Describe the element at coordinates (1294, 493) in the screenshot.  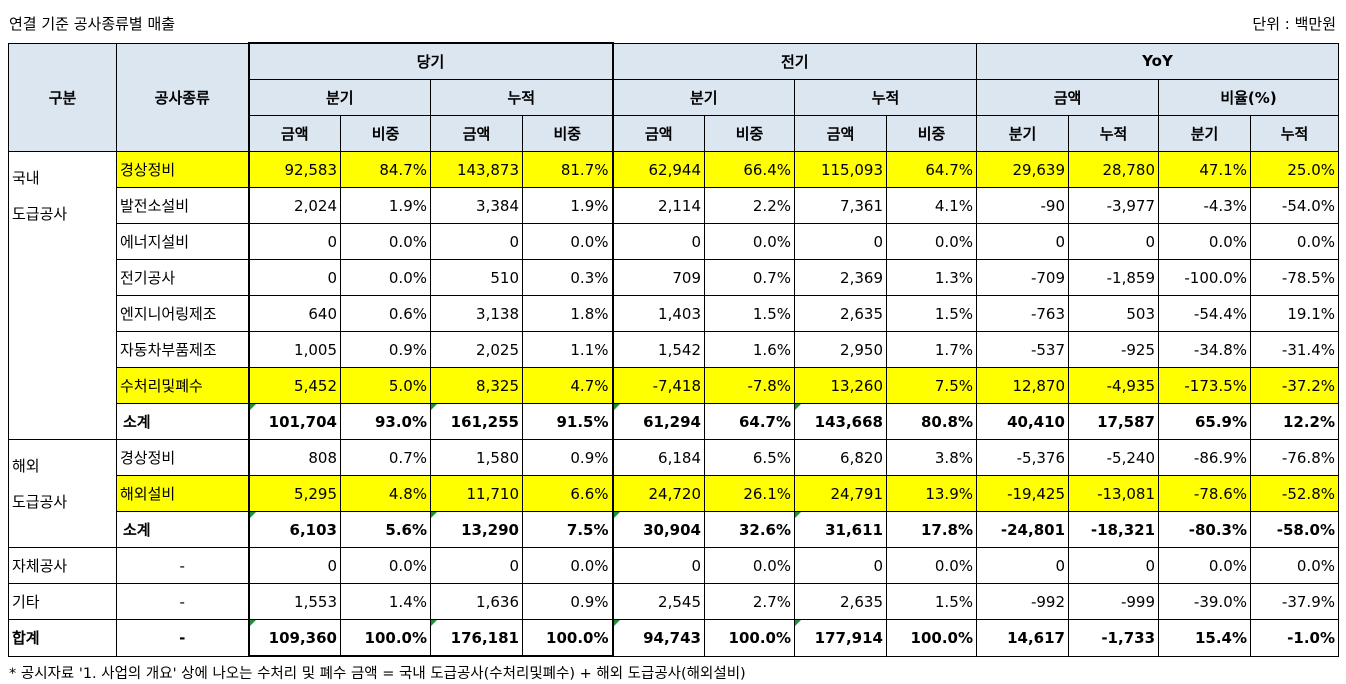
I see `table-cell: -52.8%` at that location.